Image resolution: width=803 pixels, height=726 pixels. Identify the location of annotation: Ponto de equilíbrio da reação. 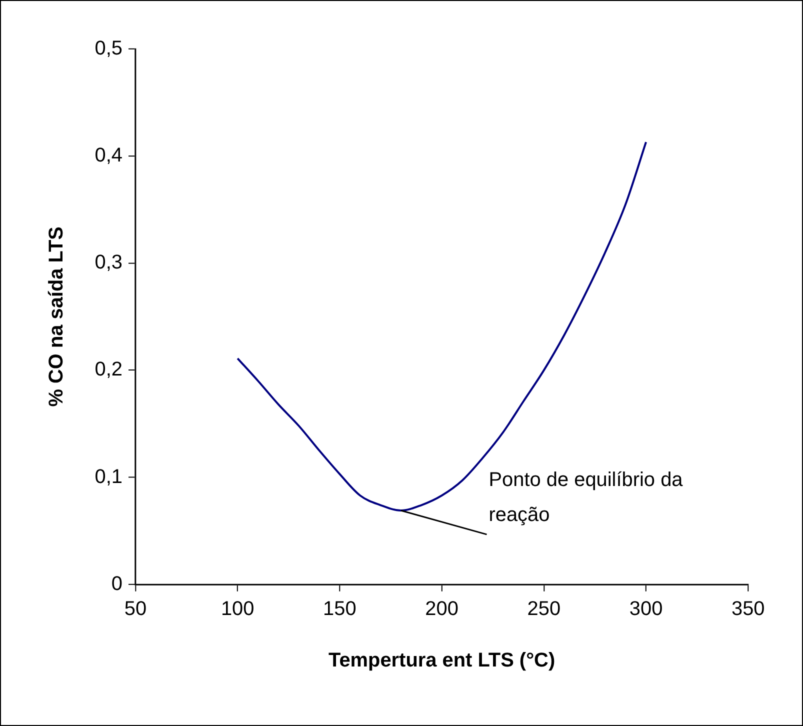
(586, 497).